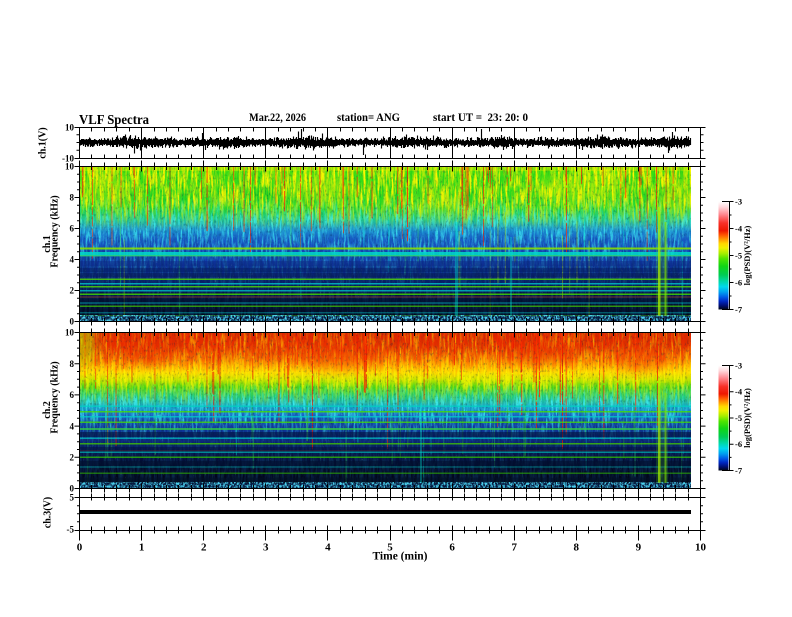 This screenshot has height=617, width=792. I want to click on svg-text: Time (min), so click(399, 557).